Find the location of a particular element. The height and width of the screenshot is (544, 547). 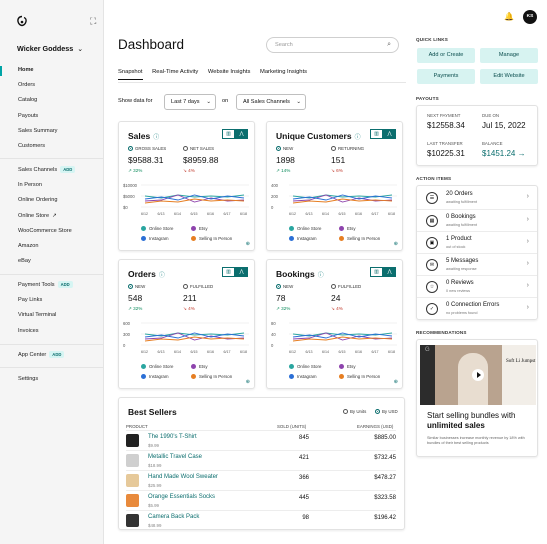

x-tick-label: 6/18 is located at coordinates (243, 214).